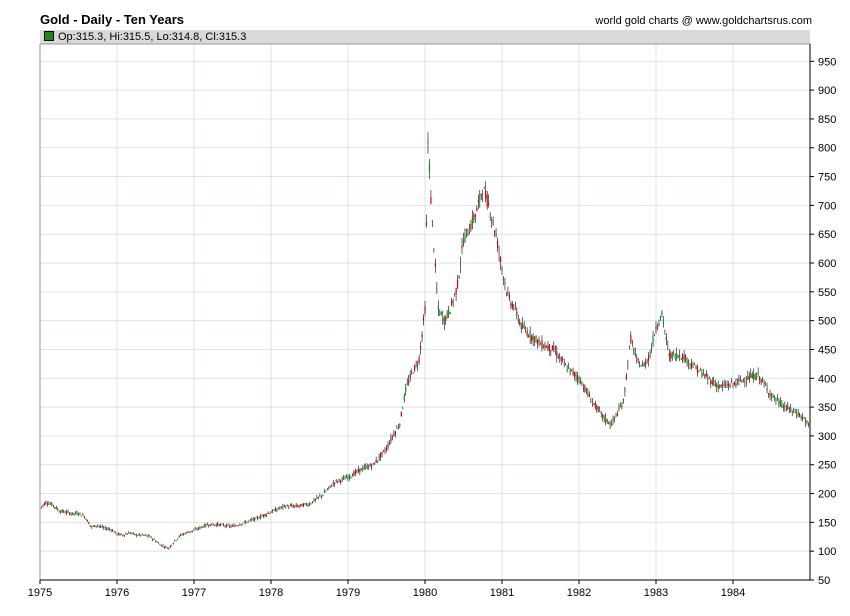 The image size is (850, 616). What do you see at coordinates (425, 593) in the screenshot?
I see `x-tick-label: 1980` at bounding box center [425, 593].